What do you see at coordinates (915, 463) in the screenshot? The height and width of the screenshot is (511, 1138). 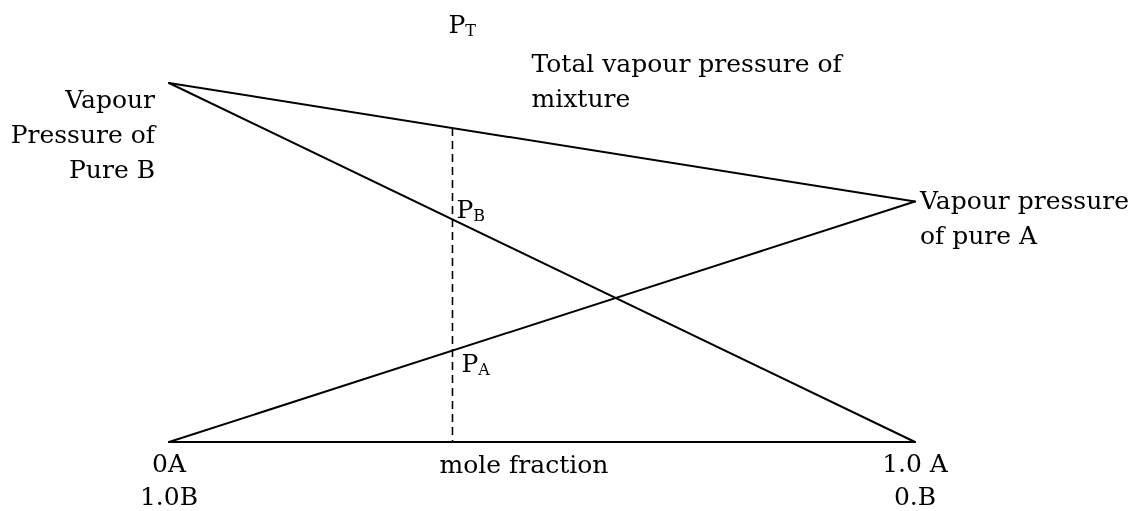 I see `x-tick-label: 1.0 A` at bounding box center [915, 463].